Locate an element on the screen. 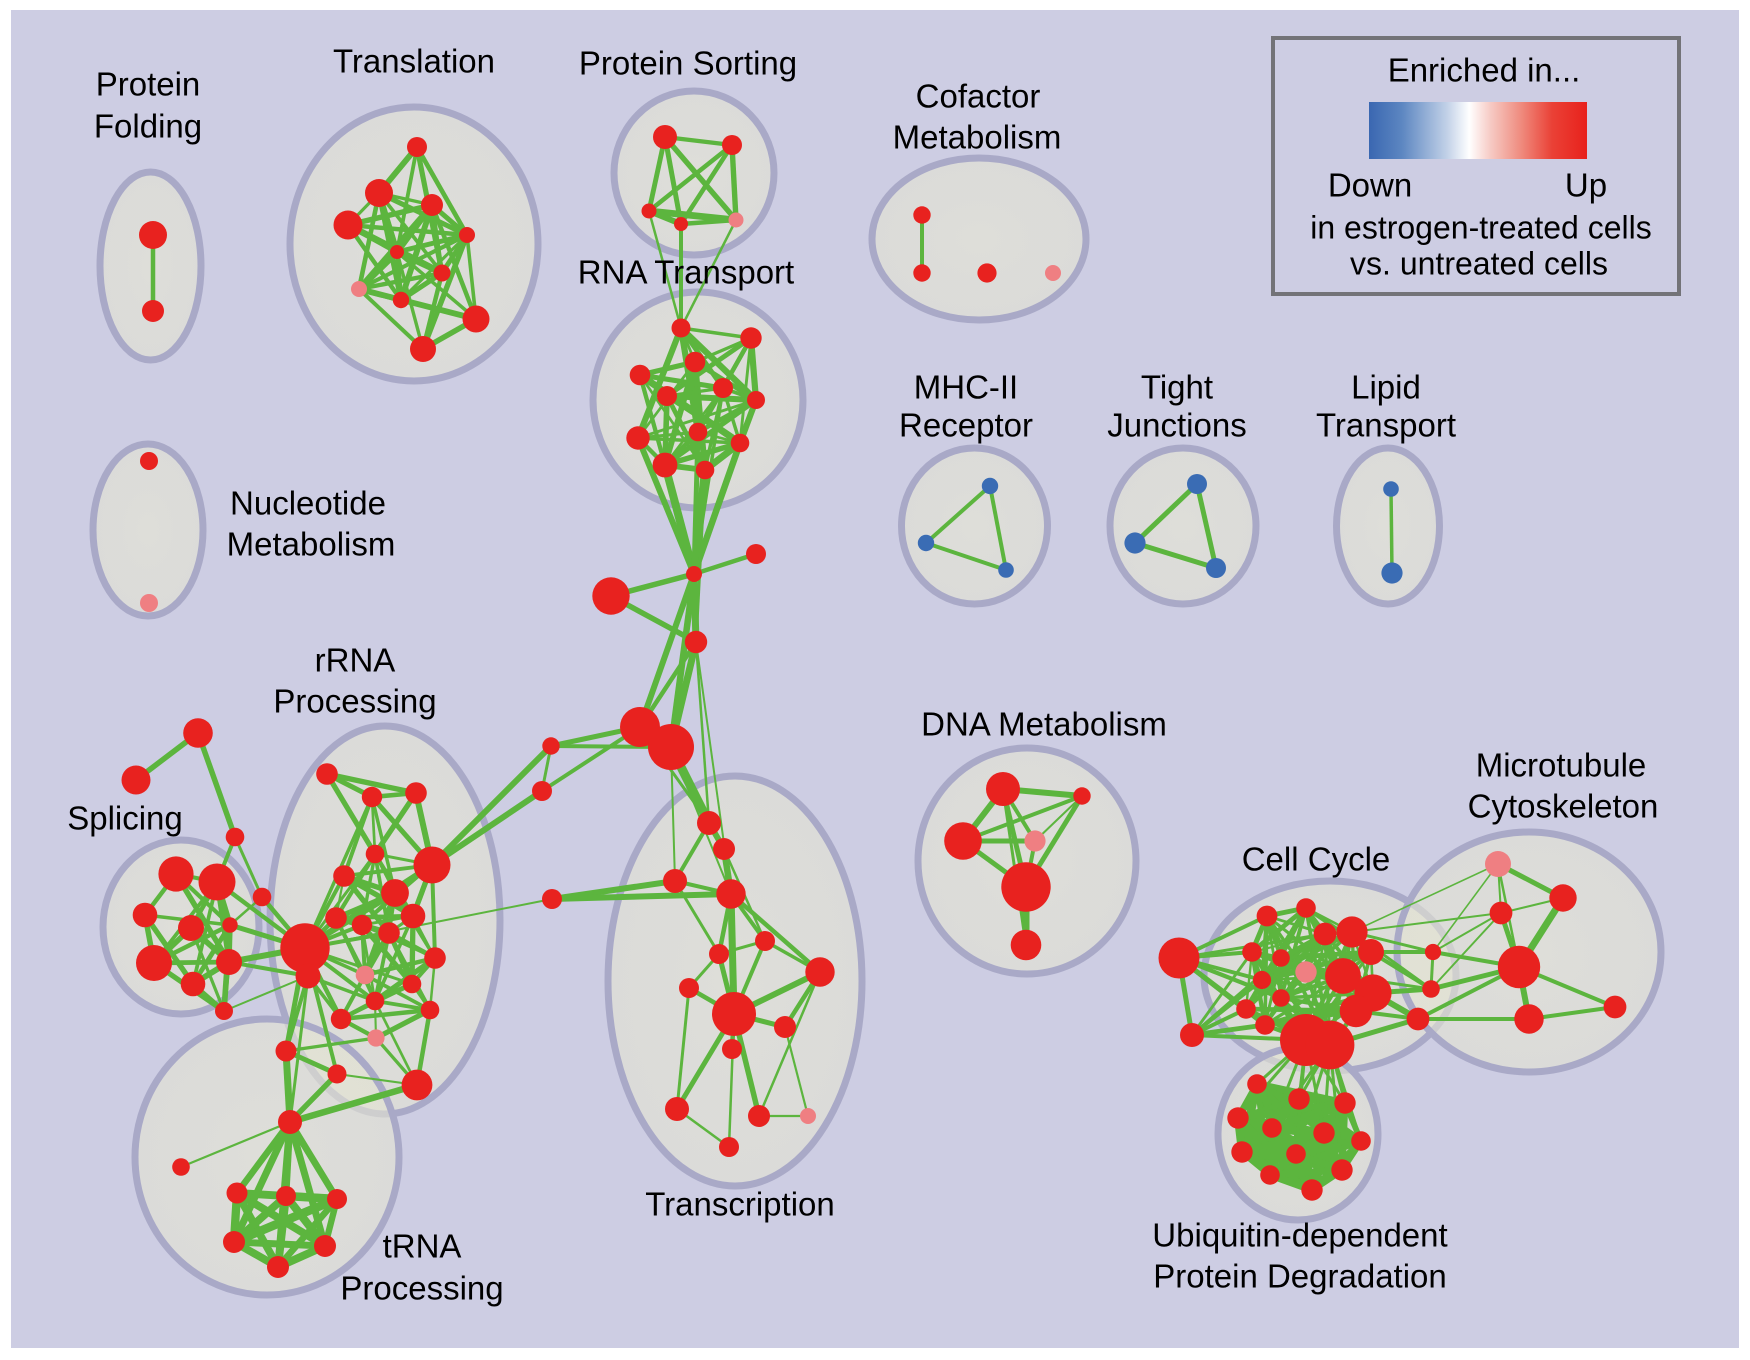 This screenshot has height=1360, width=1750. svg-text: Transcription is located at coordinates (740, 1204).